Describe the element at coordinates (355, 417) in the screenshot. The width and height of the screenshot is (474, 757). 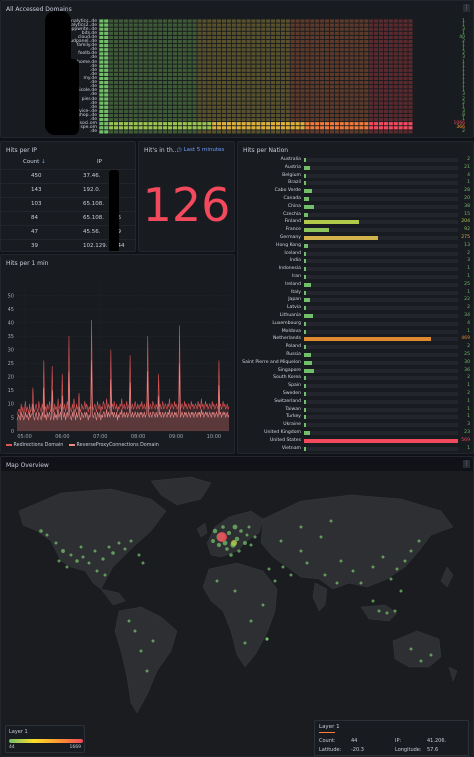
I see `nation-row: Turkey 1` at that location.